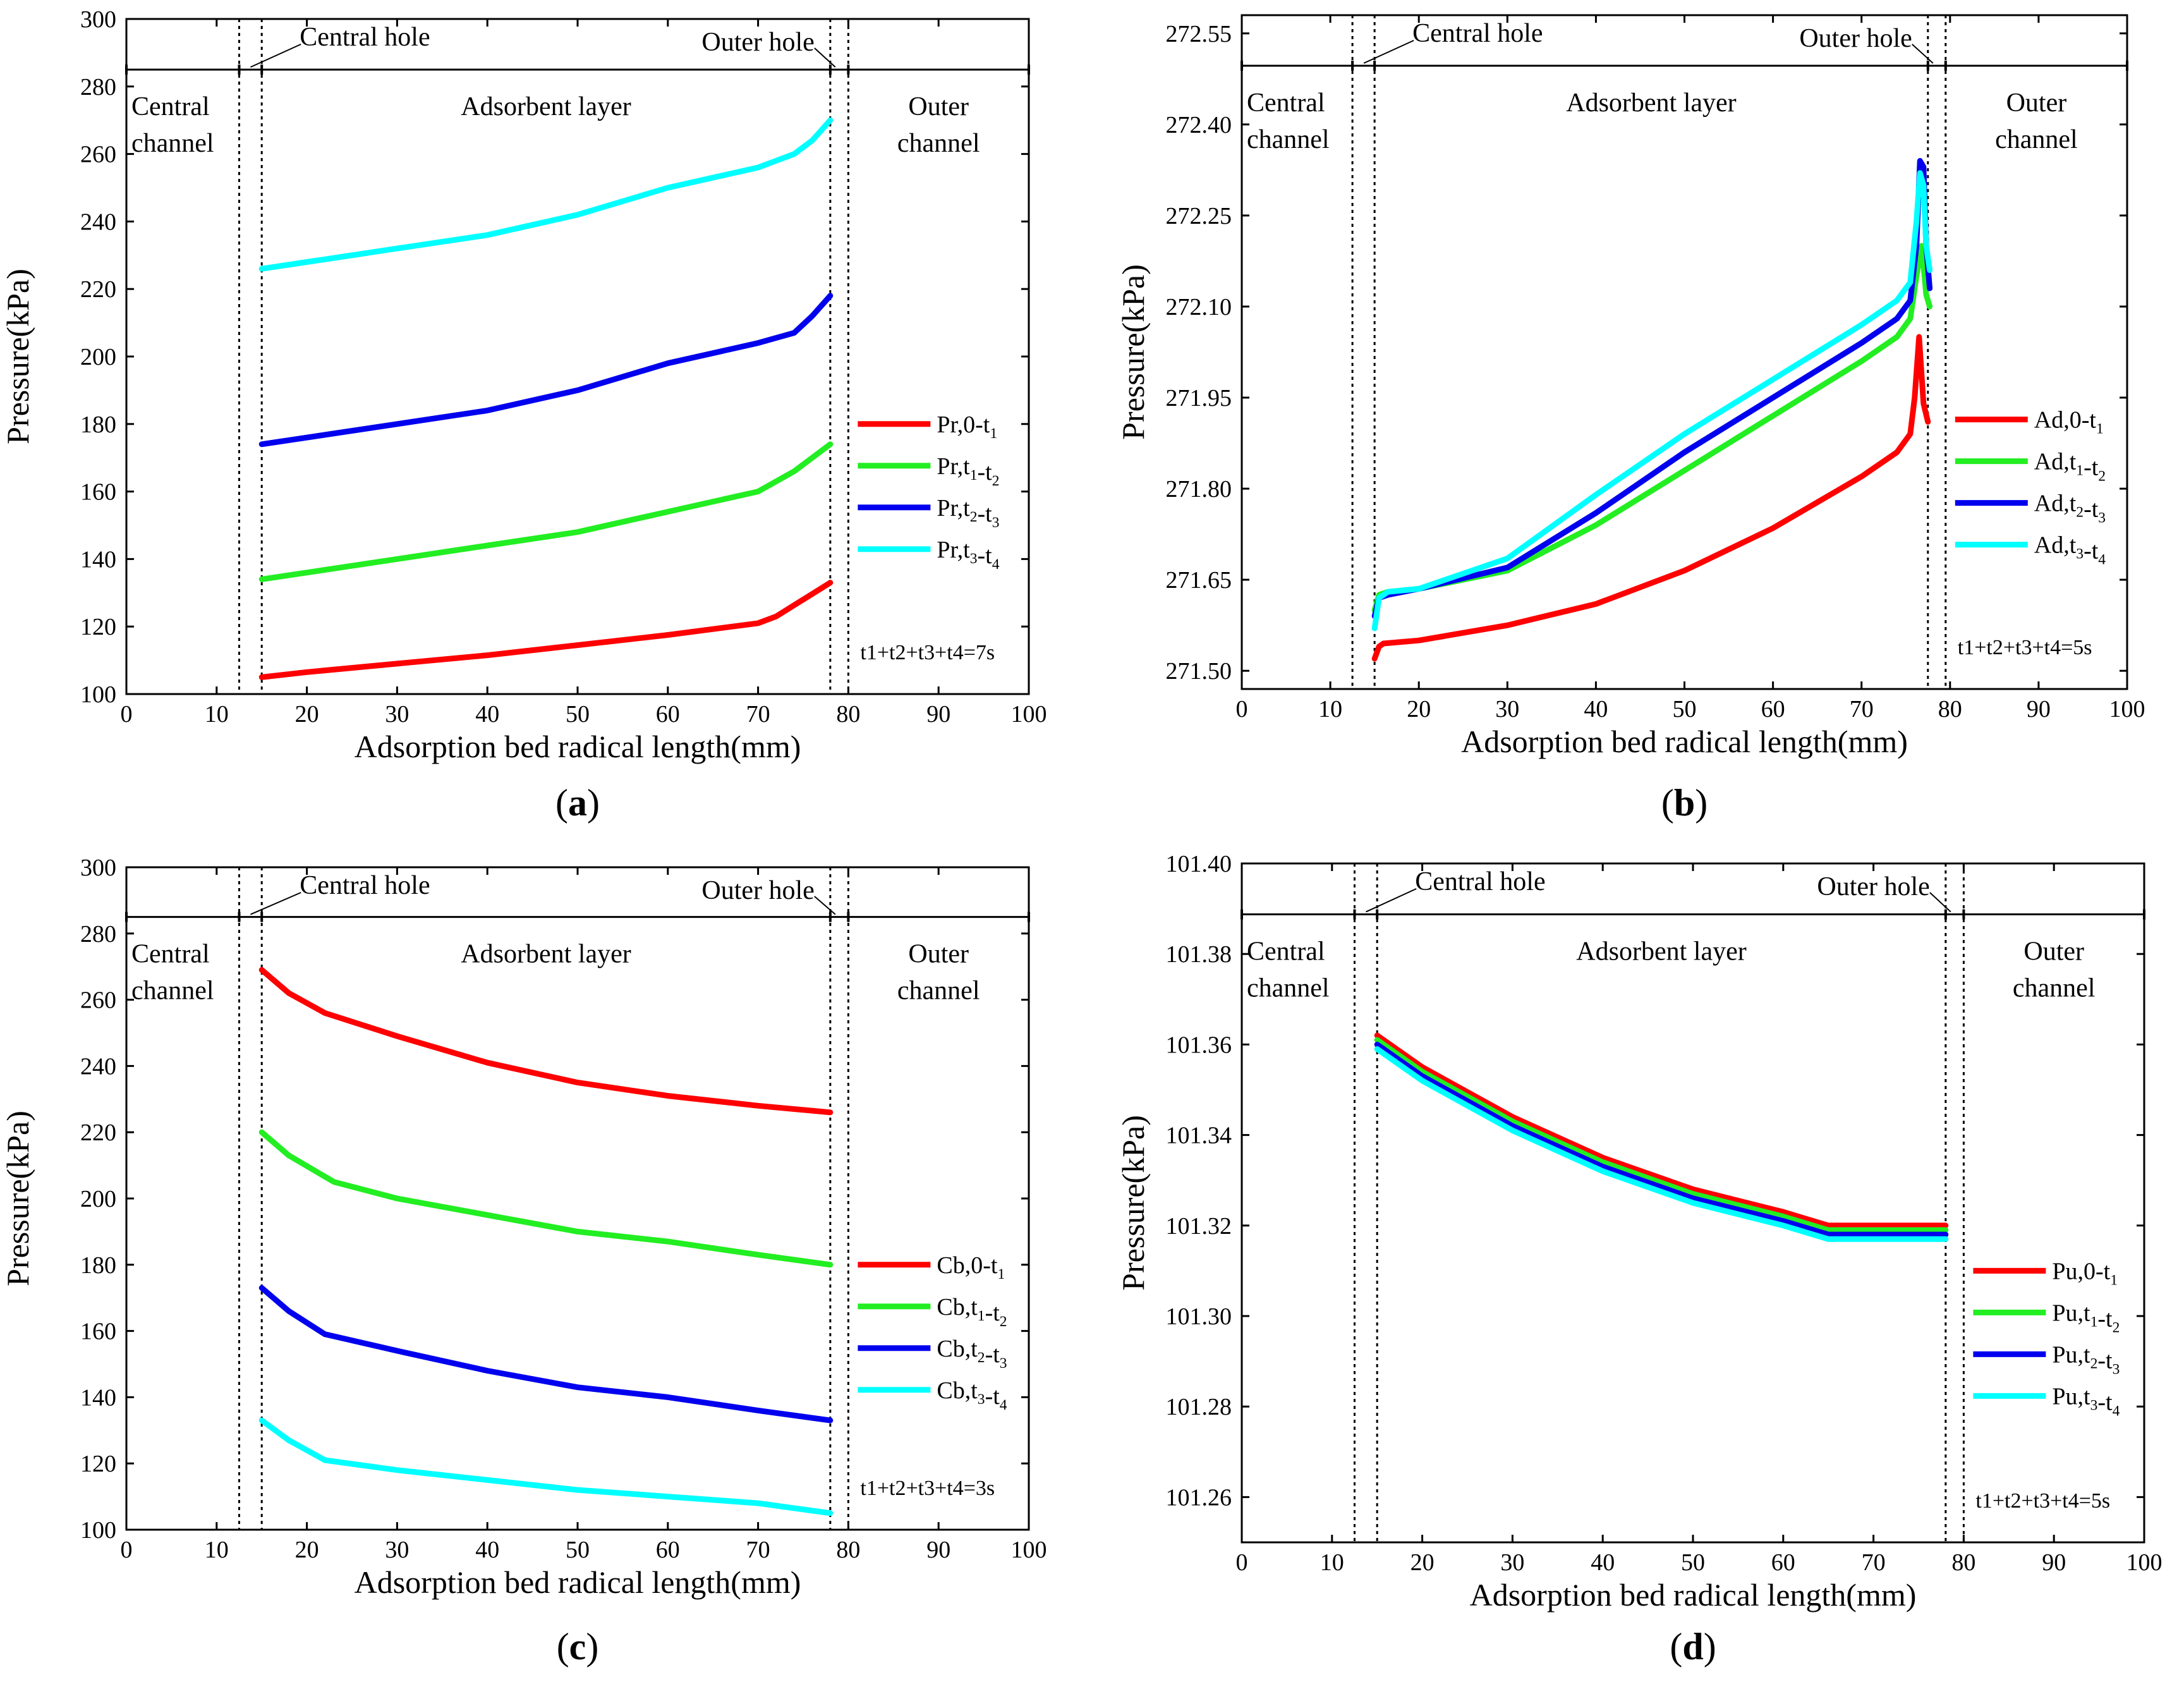  Describe the element at coordinates (938, 954) in the screenshot. I see `outer-channel-label: Outer` at that location.